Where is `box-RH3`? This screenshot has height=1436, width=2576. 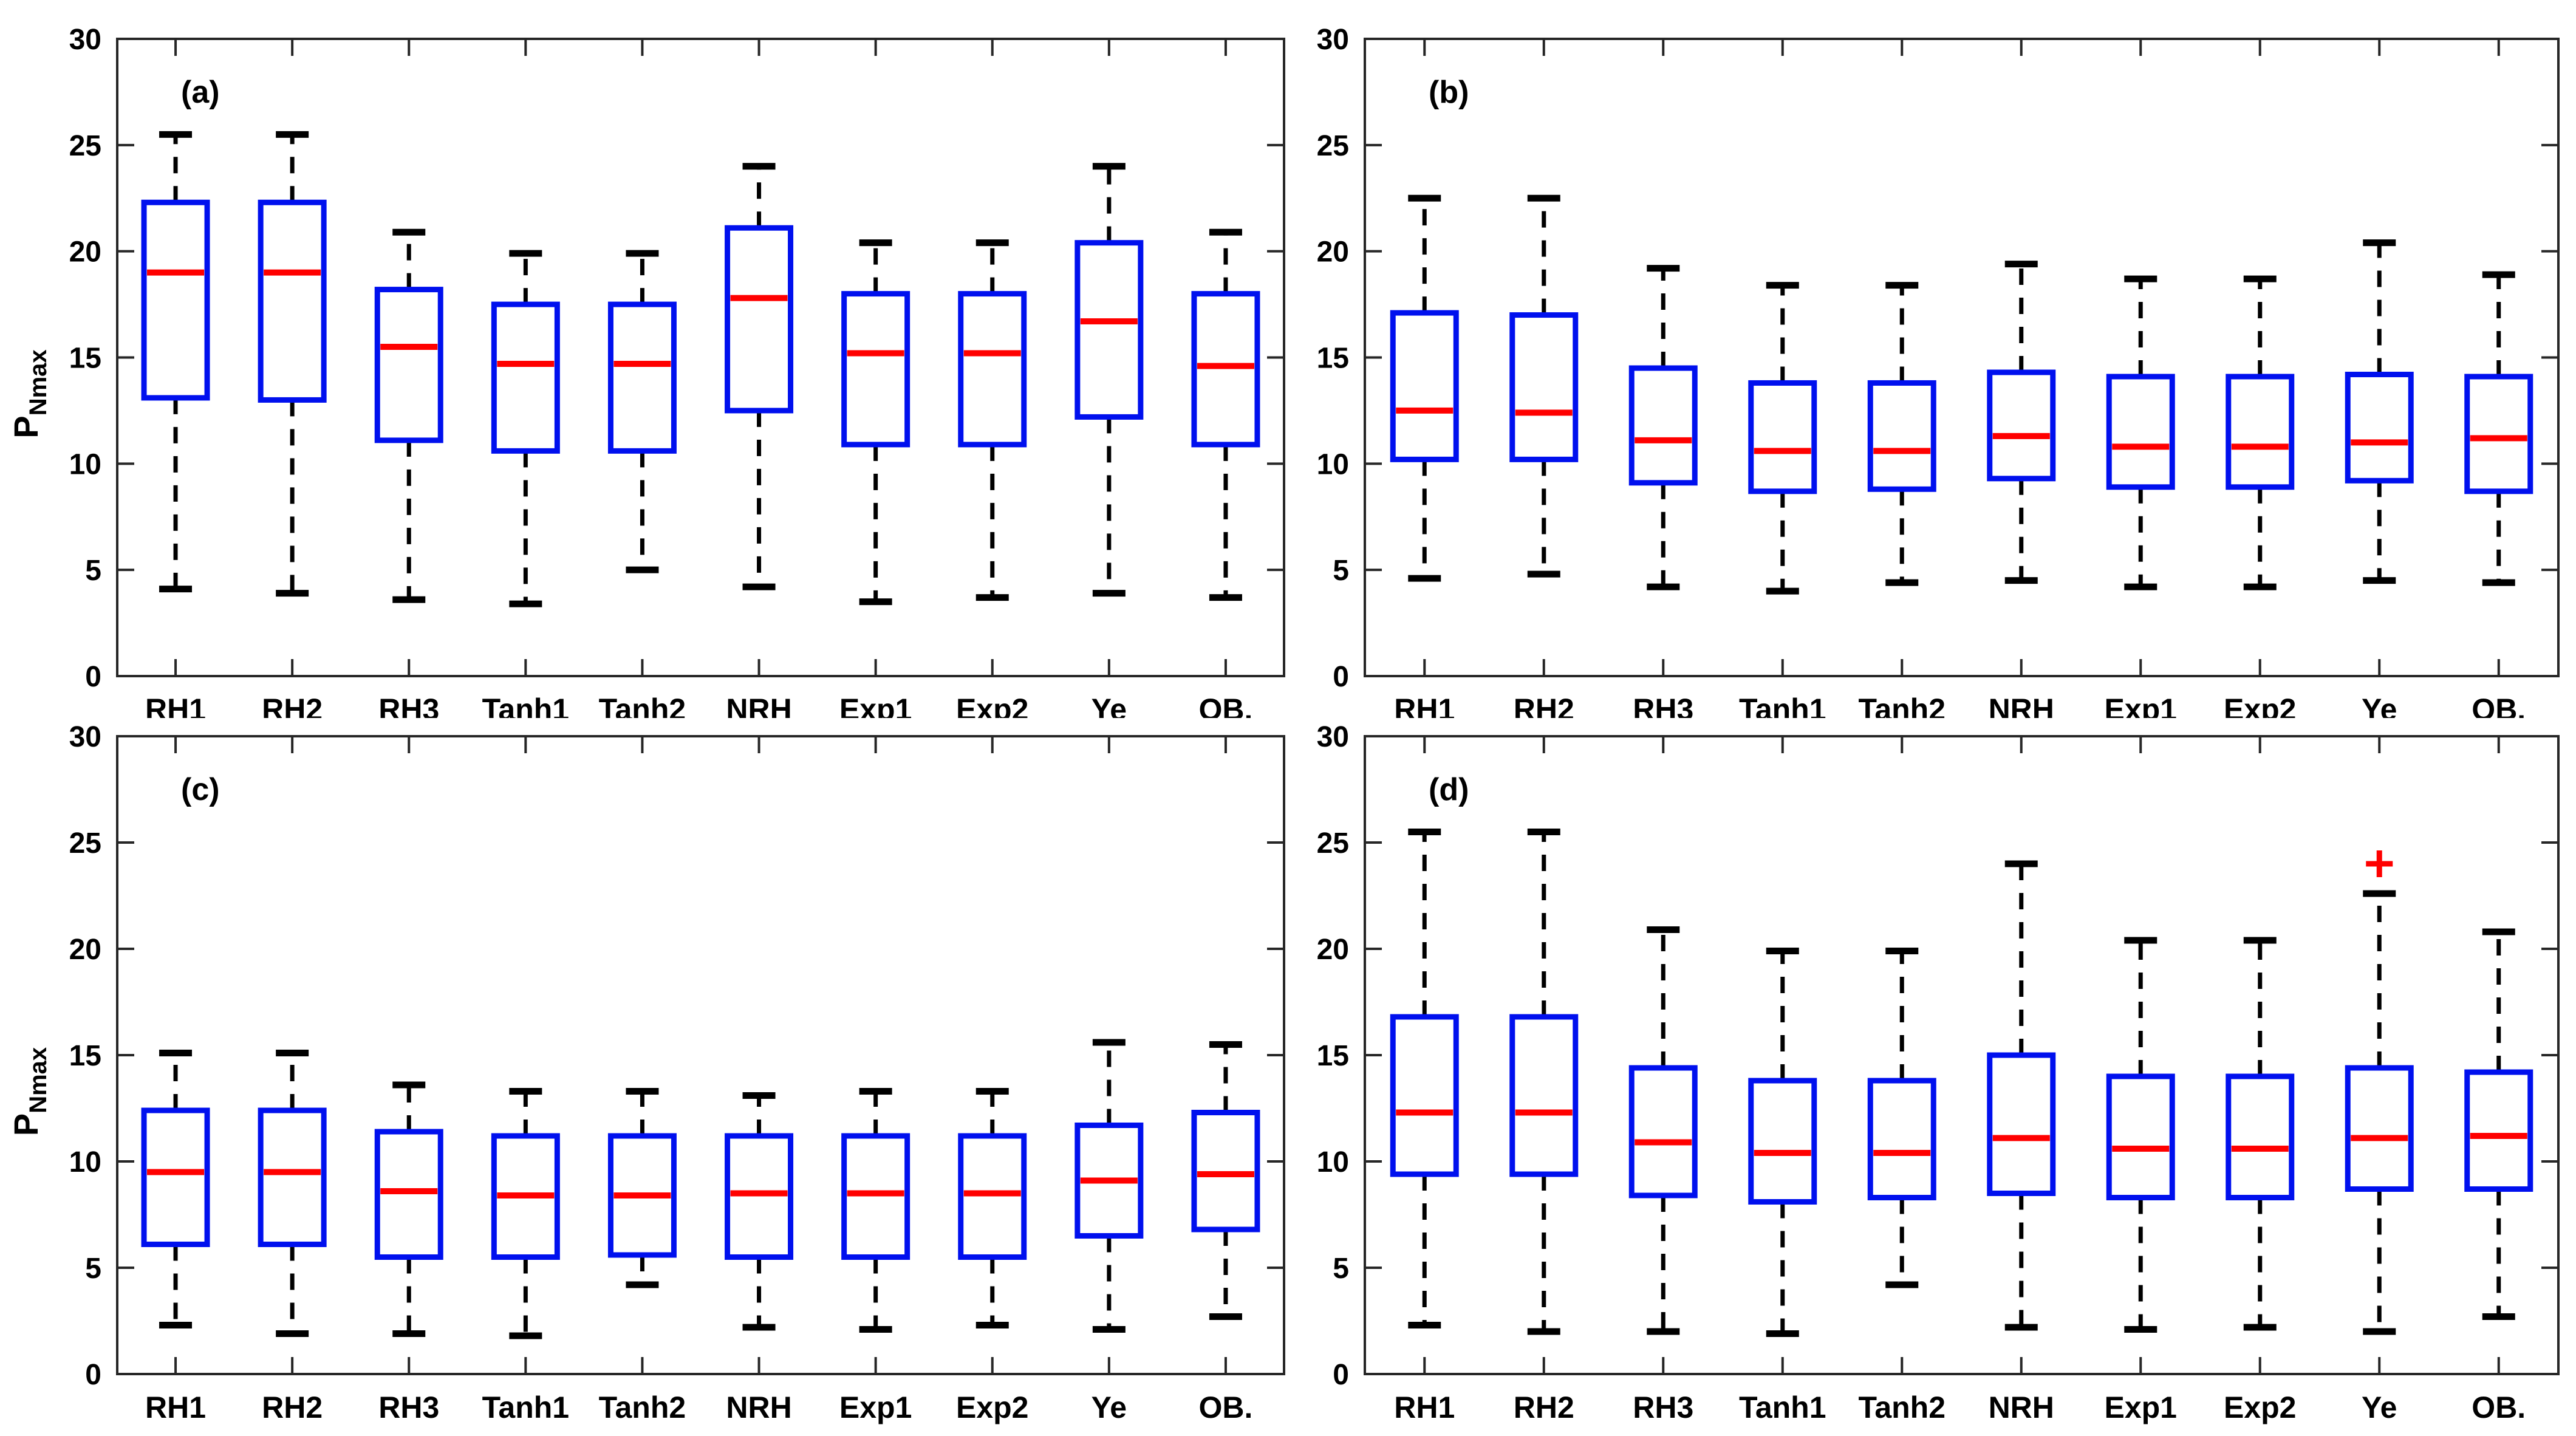
box-RH3 is located at coordinates (408, 415).